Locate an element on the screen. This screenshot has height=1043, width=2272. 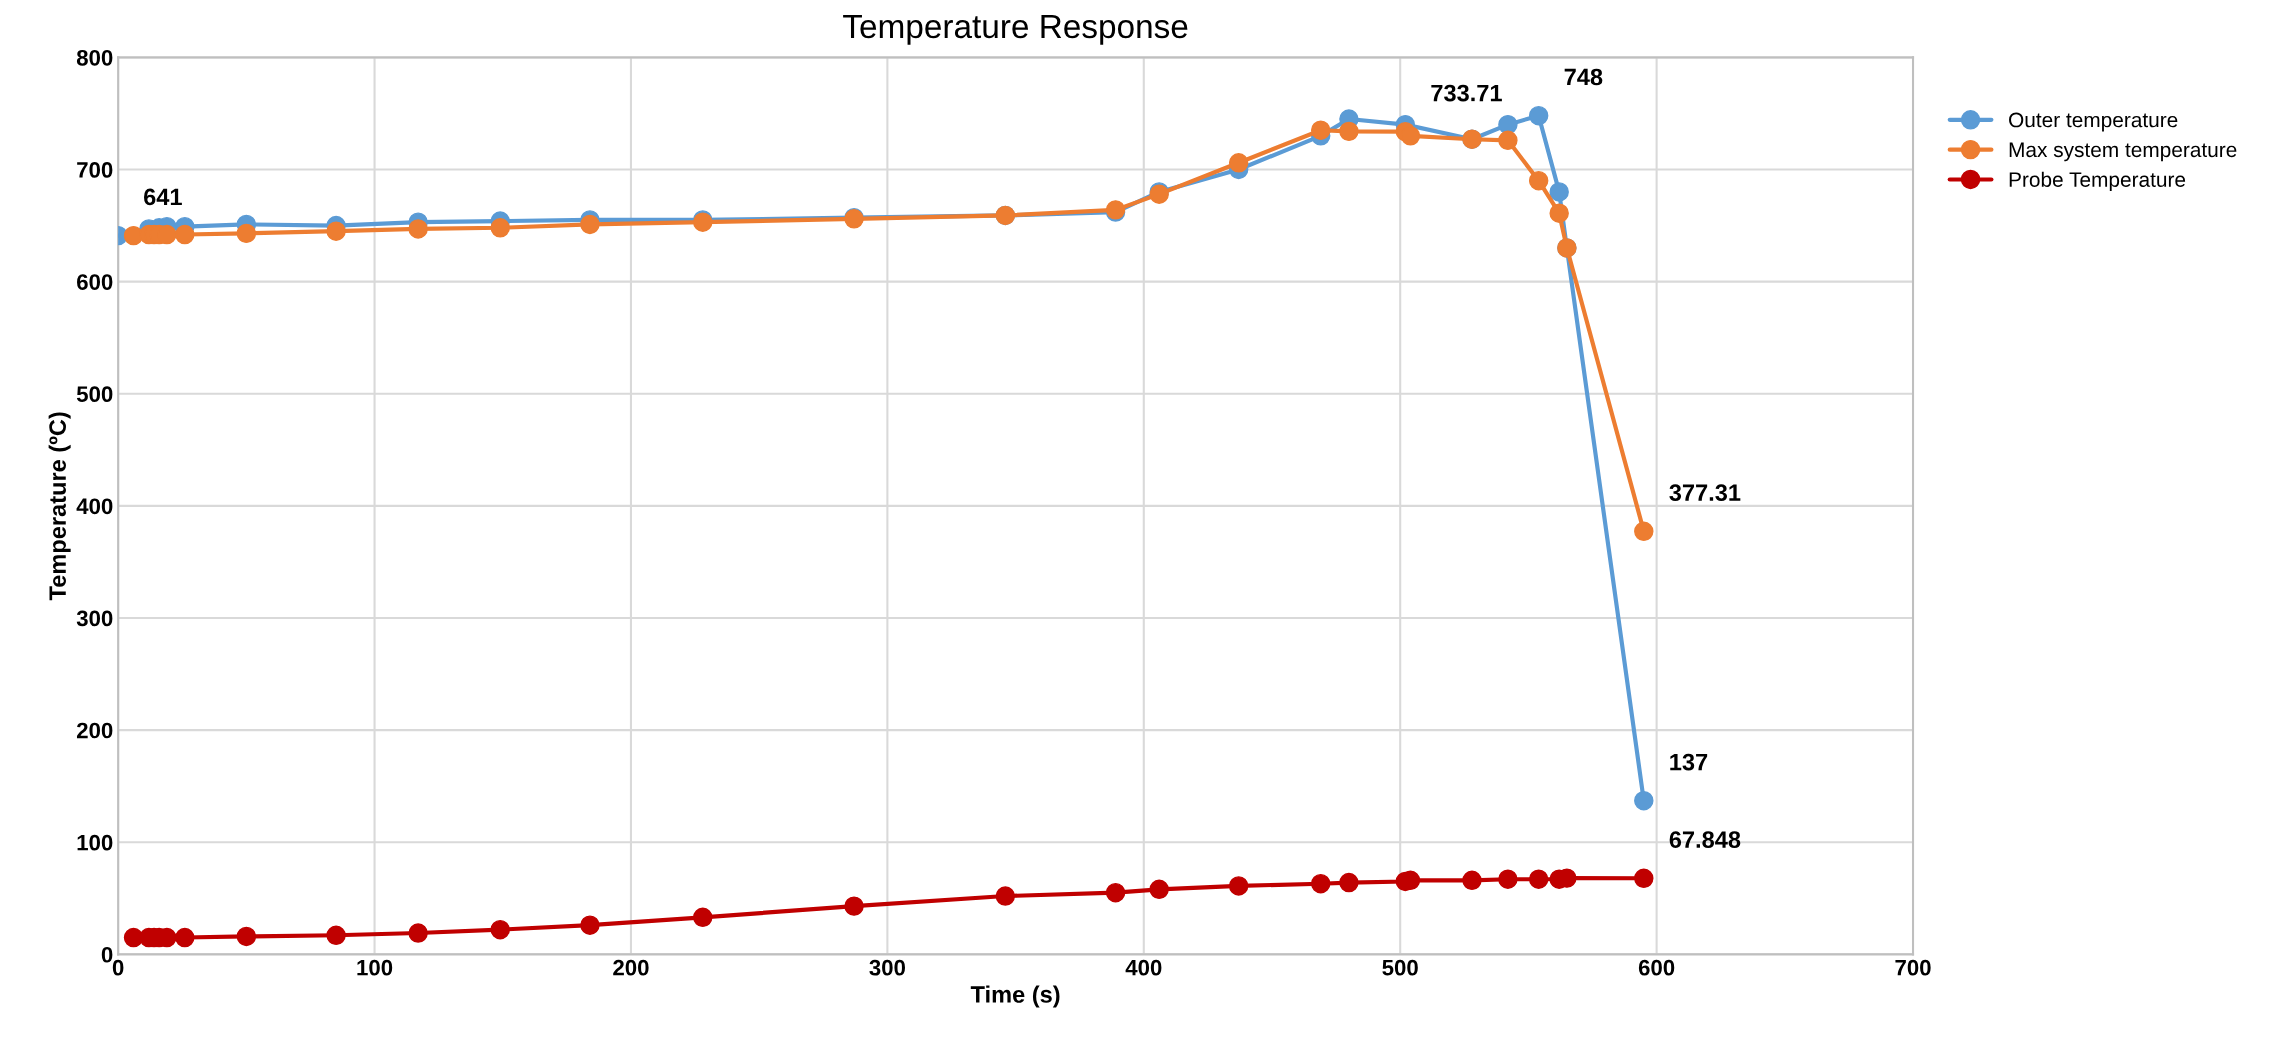
x-tick-label: 0 is located at coordinates (118, 967).